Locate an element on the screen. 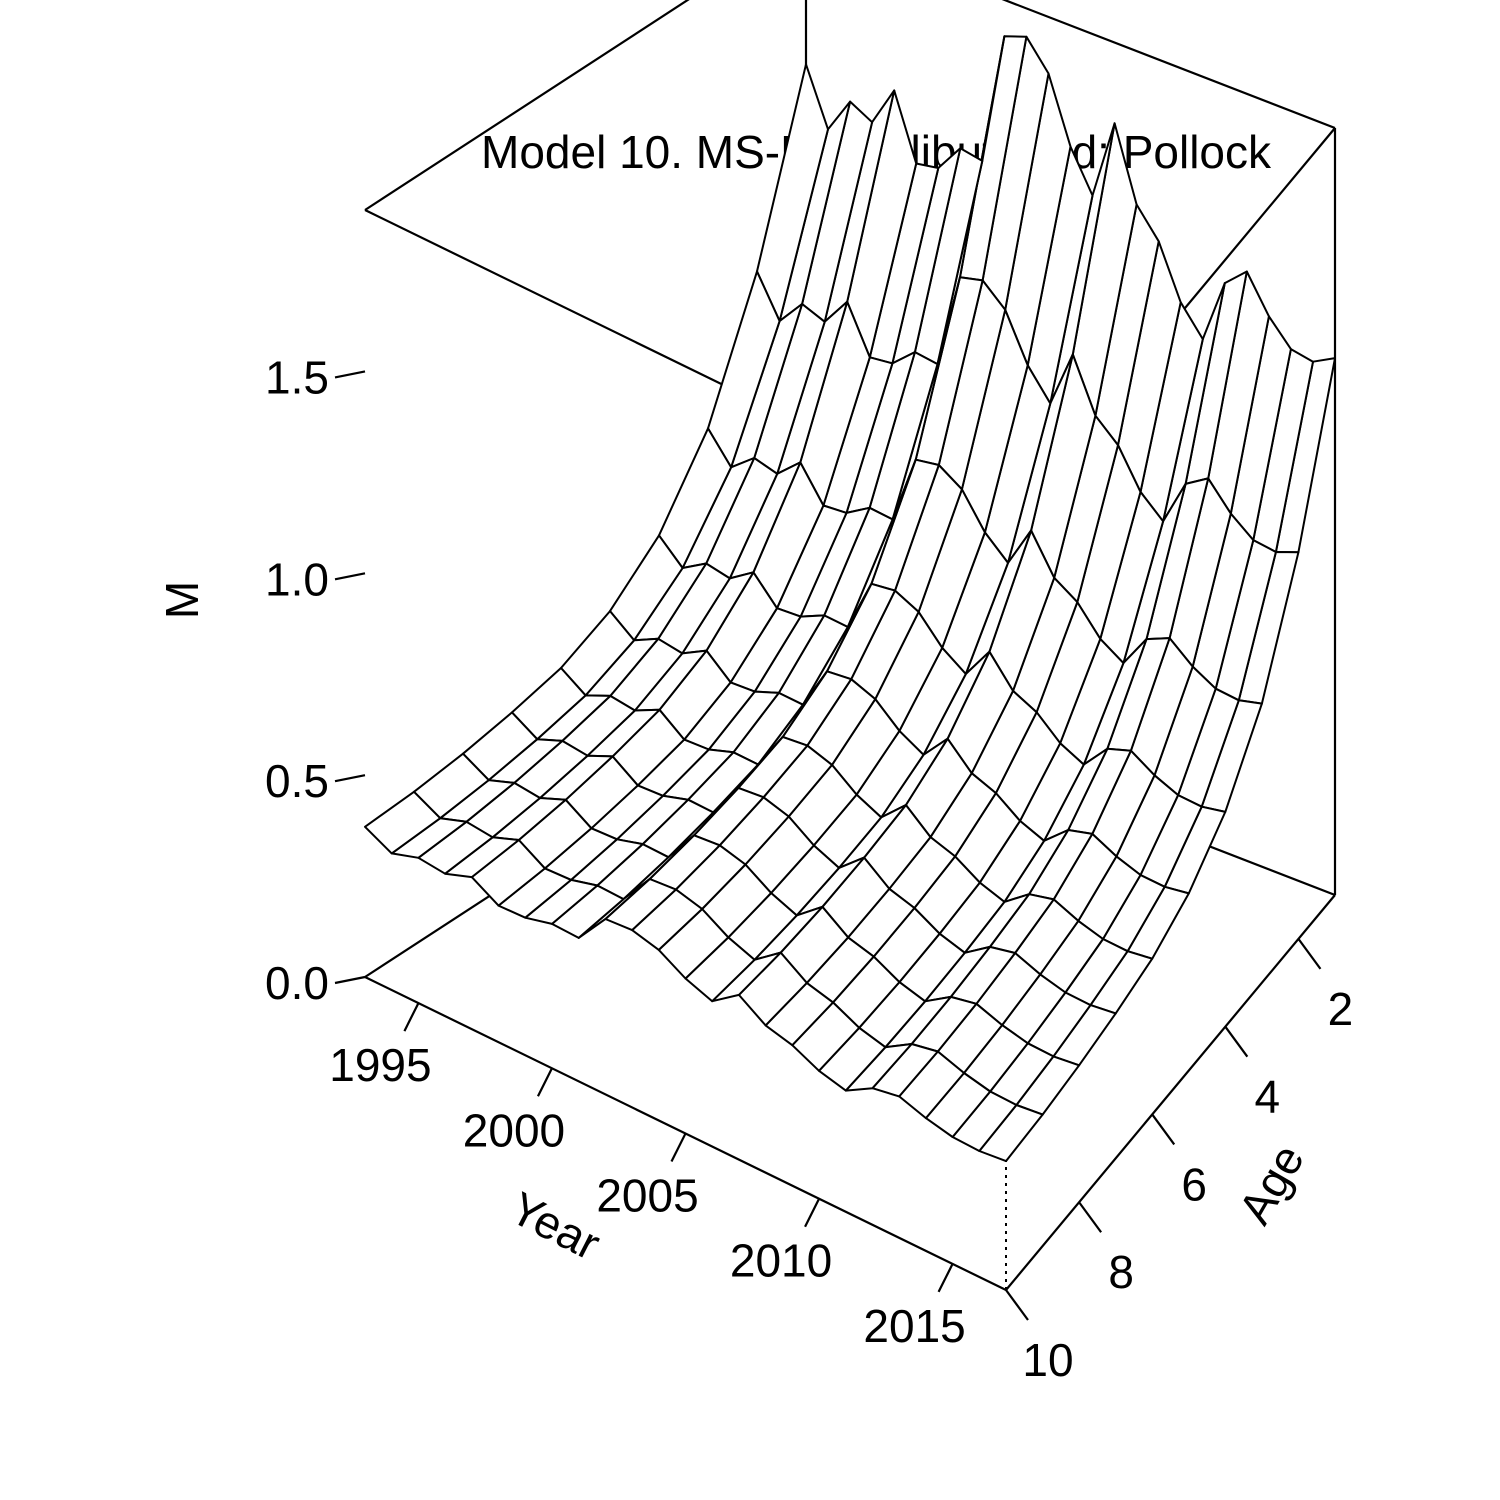 The width and height of the screenshot is (1500, 1500). m-tick-label: 1.5 is located at coordinates (297, 377).